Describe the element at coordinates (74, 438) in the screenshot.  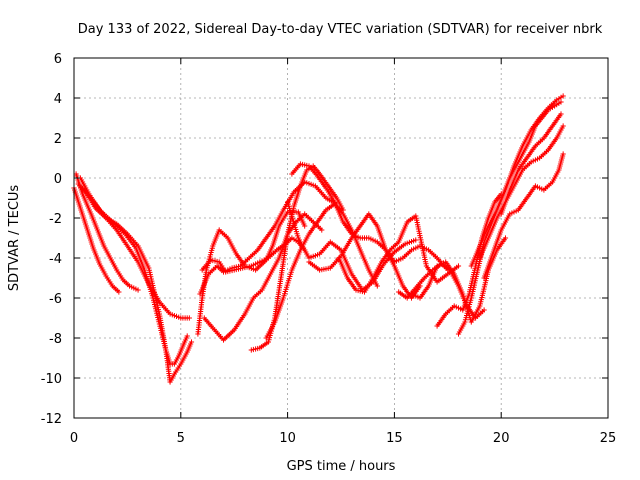
I see `x-tick-label: 0` at that location.